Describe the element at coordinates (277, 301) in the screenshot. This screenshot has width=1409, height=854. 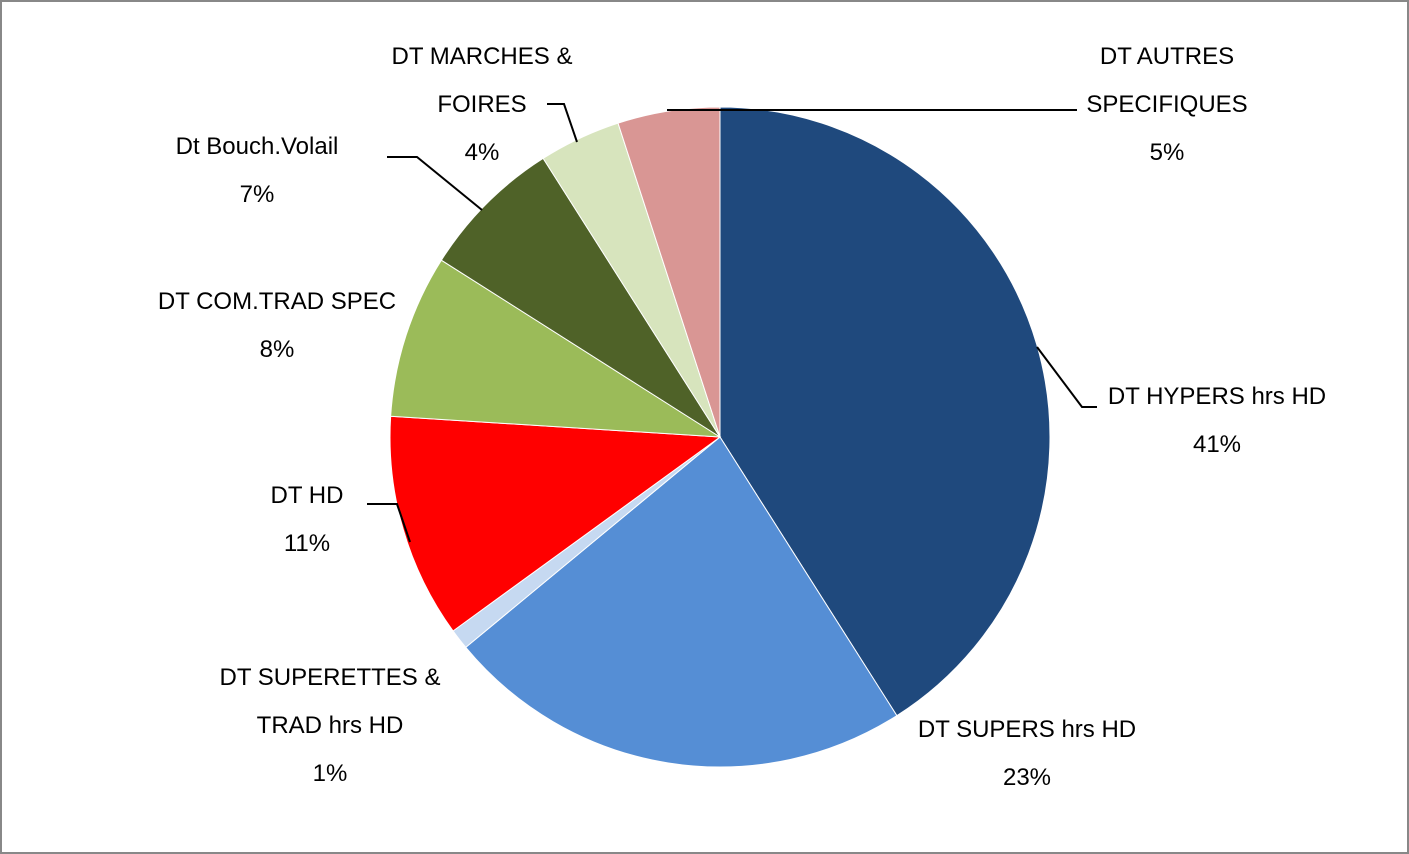
I see `category-label: DT COM.TRAD SPEC` at that location.